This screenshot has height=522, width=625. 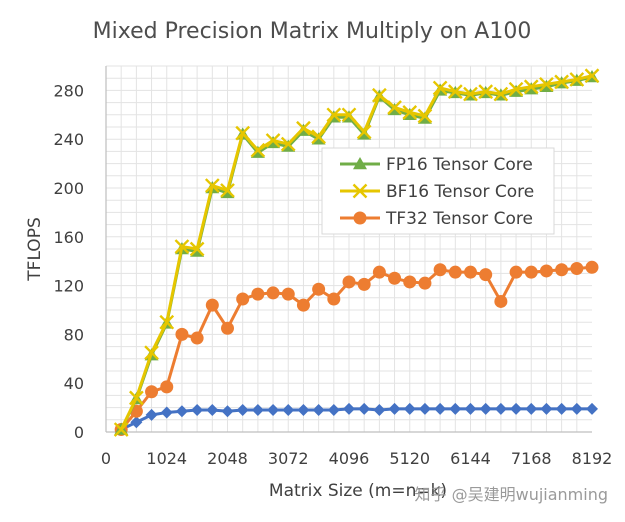 I want to click on legend-label: FP16 Tensor Core, so click(x=459, y=165).